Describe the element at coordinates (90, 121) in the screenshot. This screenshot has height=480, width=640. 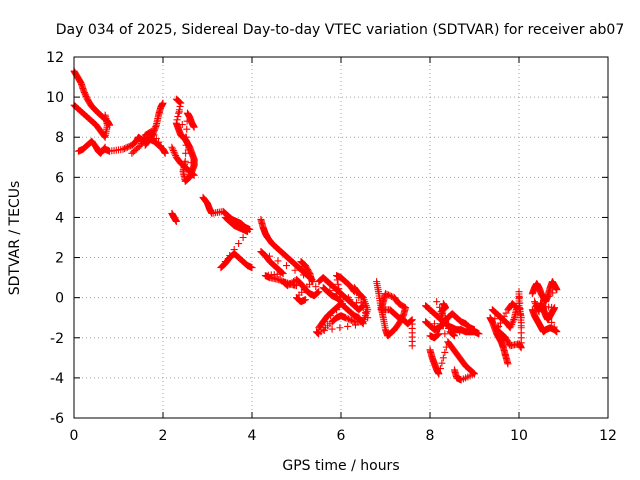
I see `series-early-mid` at that location.